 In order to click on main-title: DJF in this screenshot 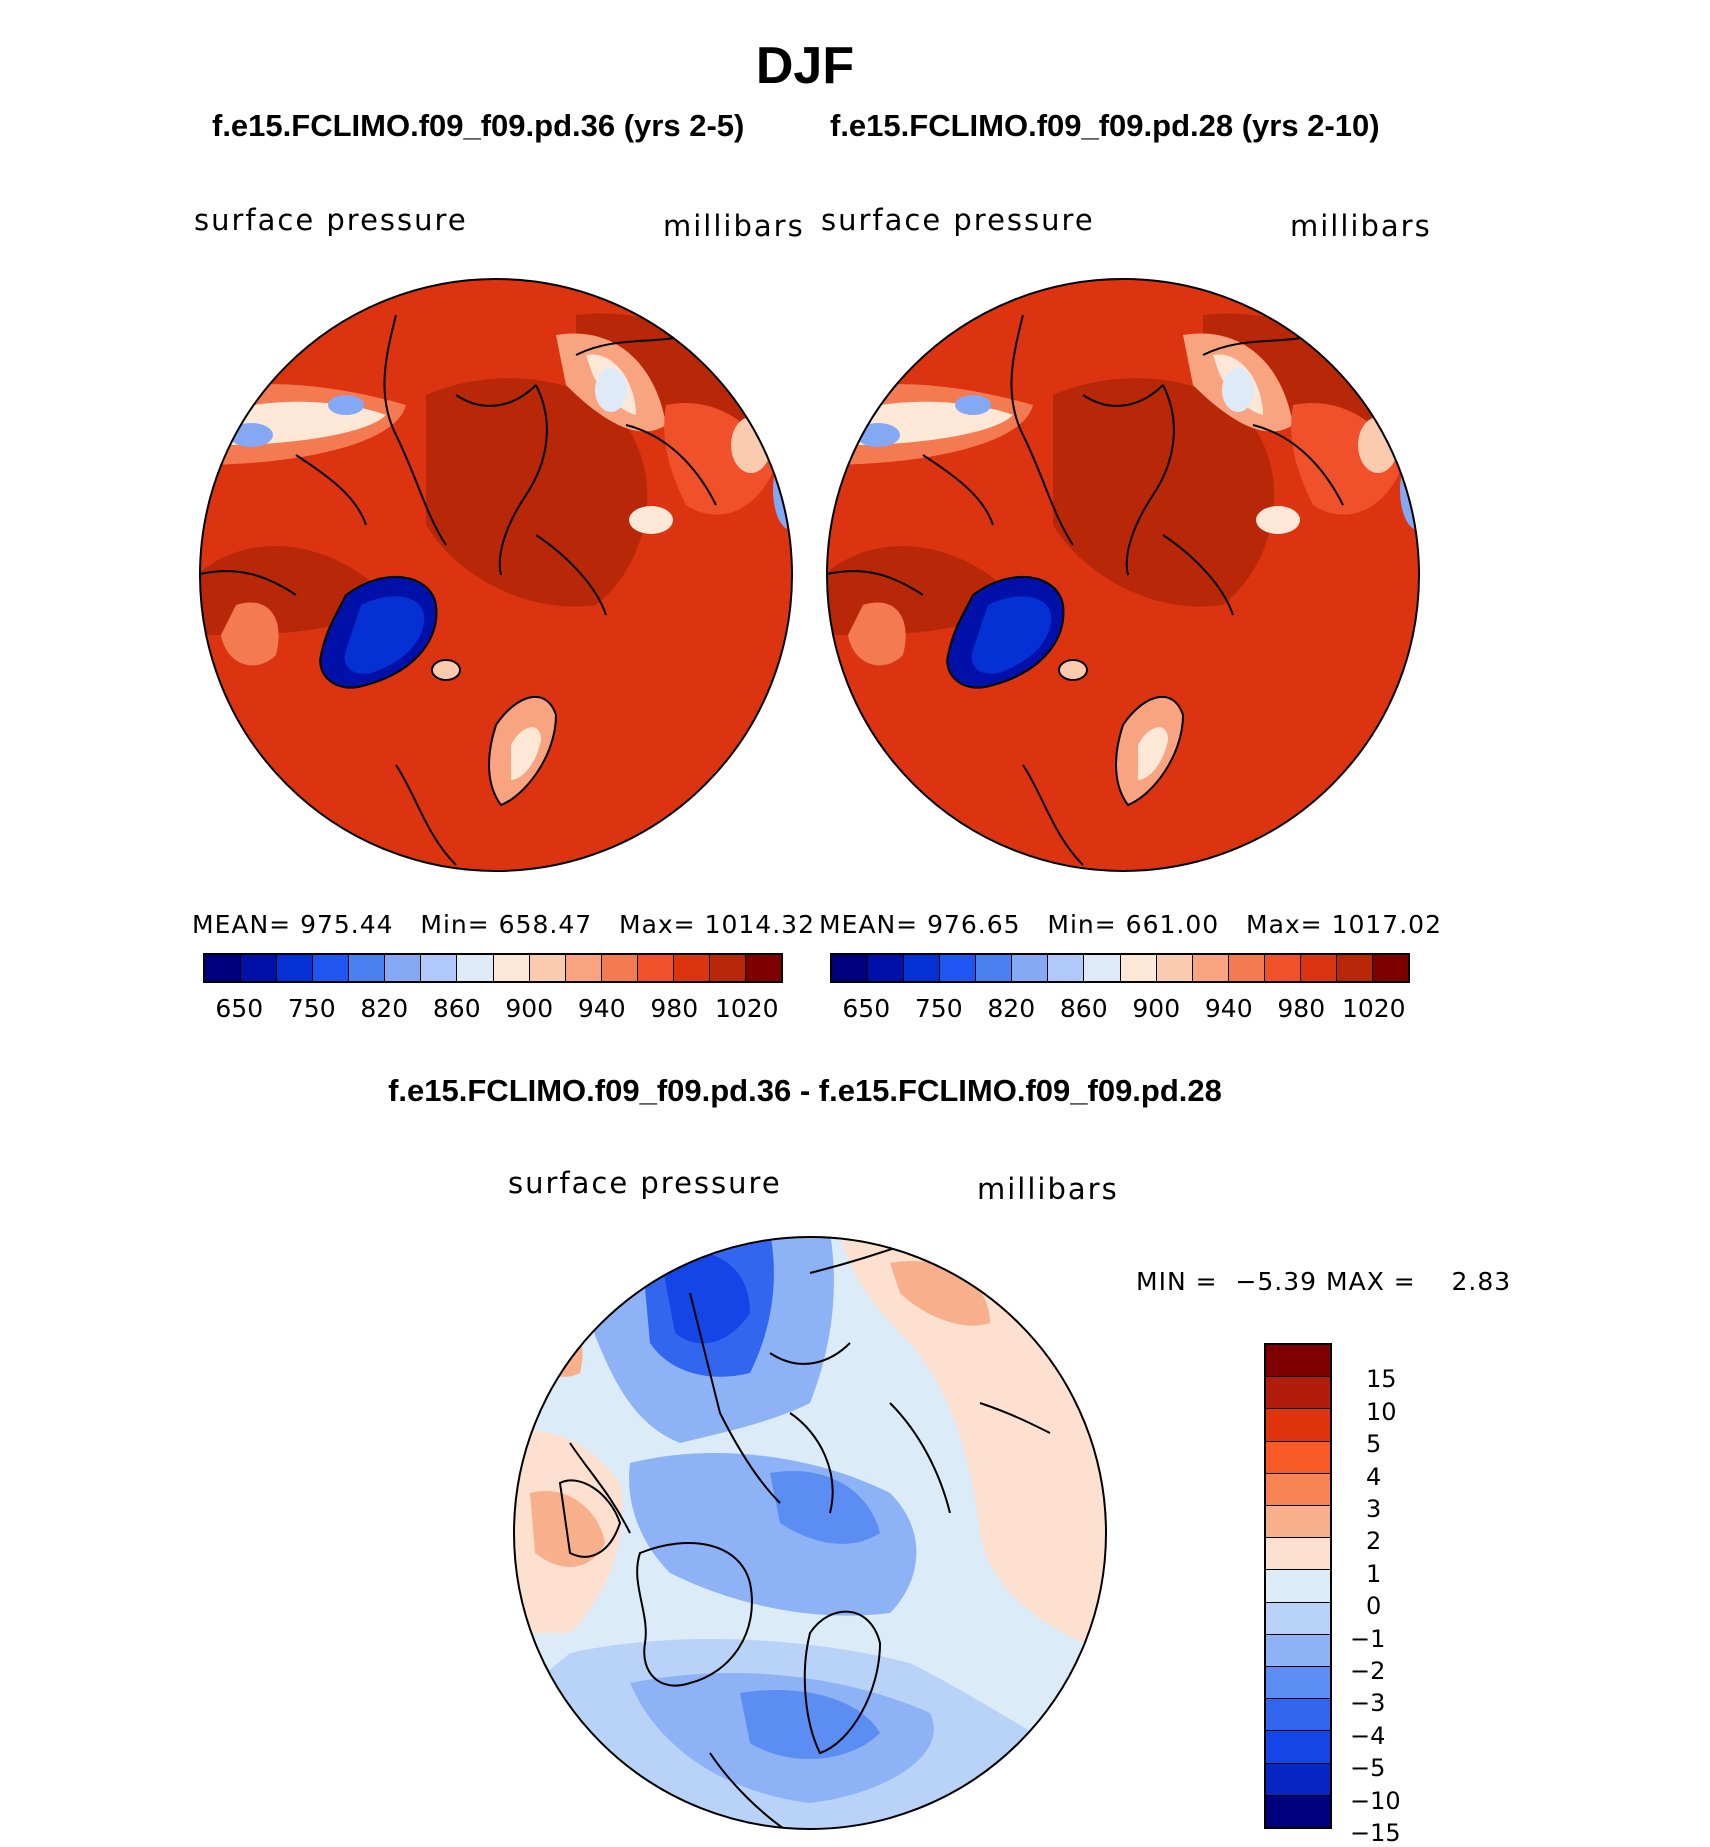, I will do `click(805, 66)`.